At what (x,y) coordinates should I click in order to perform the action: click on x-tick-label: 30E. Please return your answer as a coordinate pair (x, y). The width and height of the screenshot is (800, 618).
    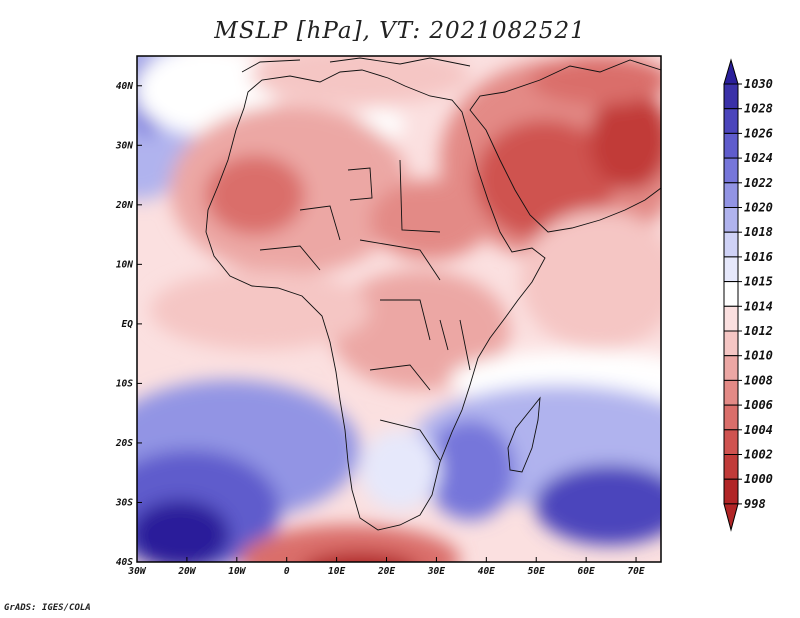
    Looking at the image, I should click on (436, 571).